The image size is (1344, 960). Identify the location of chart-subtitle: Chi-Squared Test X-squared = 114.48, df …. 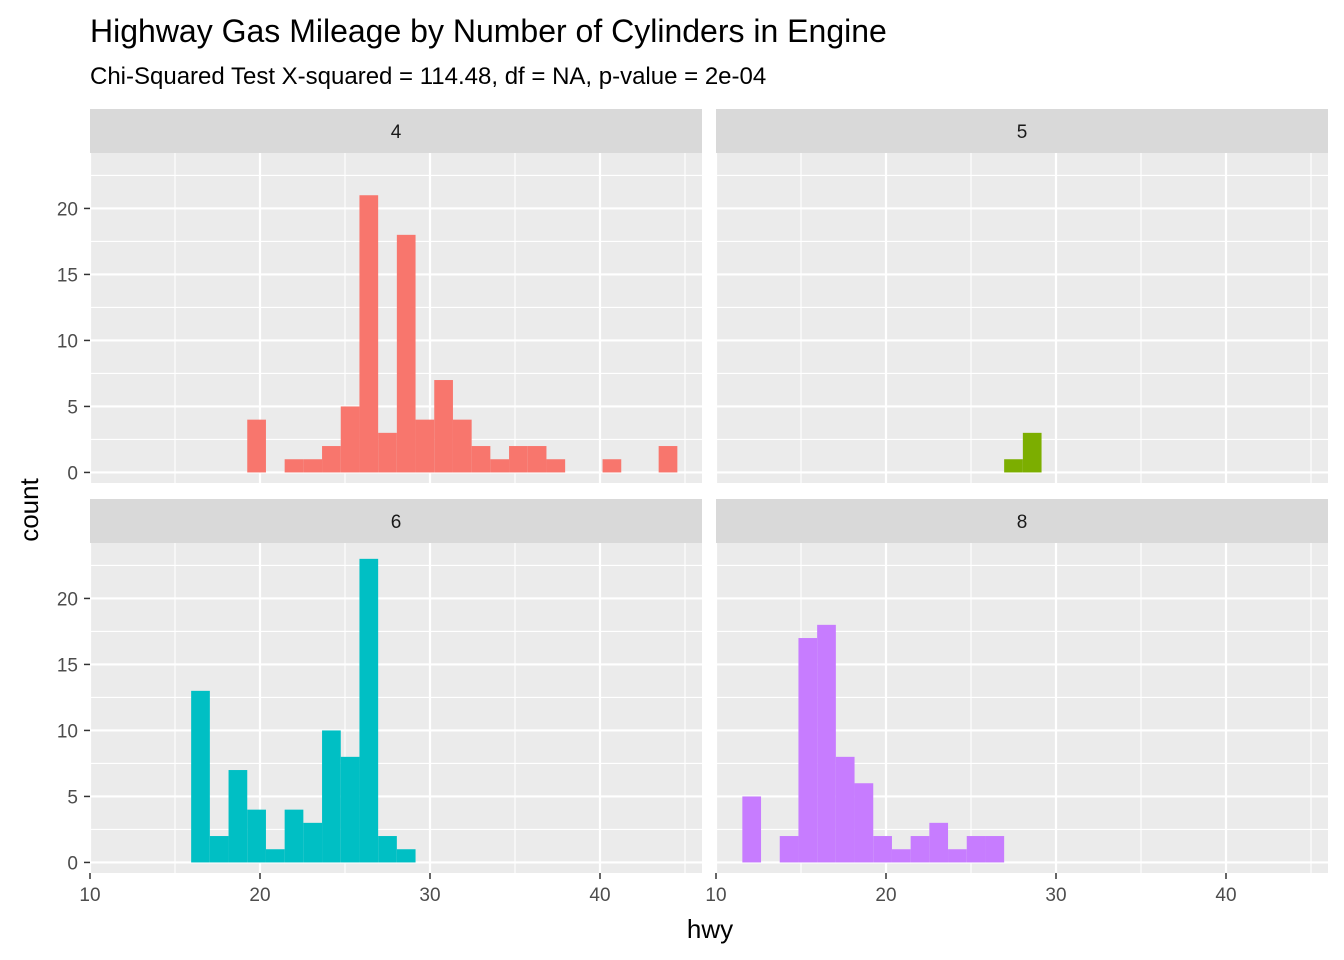
(428, 76).